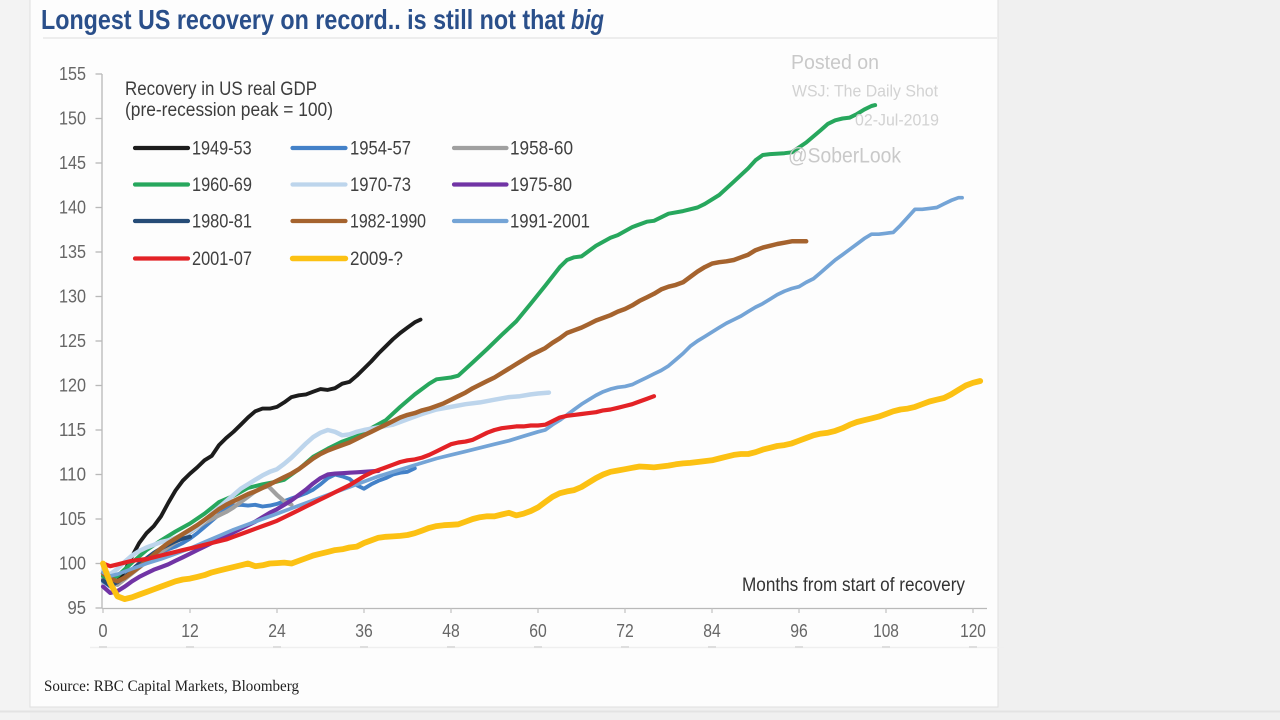 The image size is (1280, 720). What do you see at coordinates (538, 631) in the screenshot?
I see `svg-text: 60` at bounding box center [538, 631].